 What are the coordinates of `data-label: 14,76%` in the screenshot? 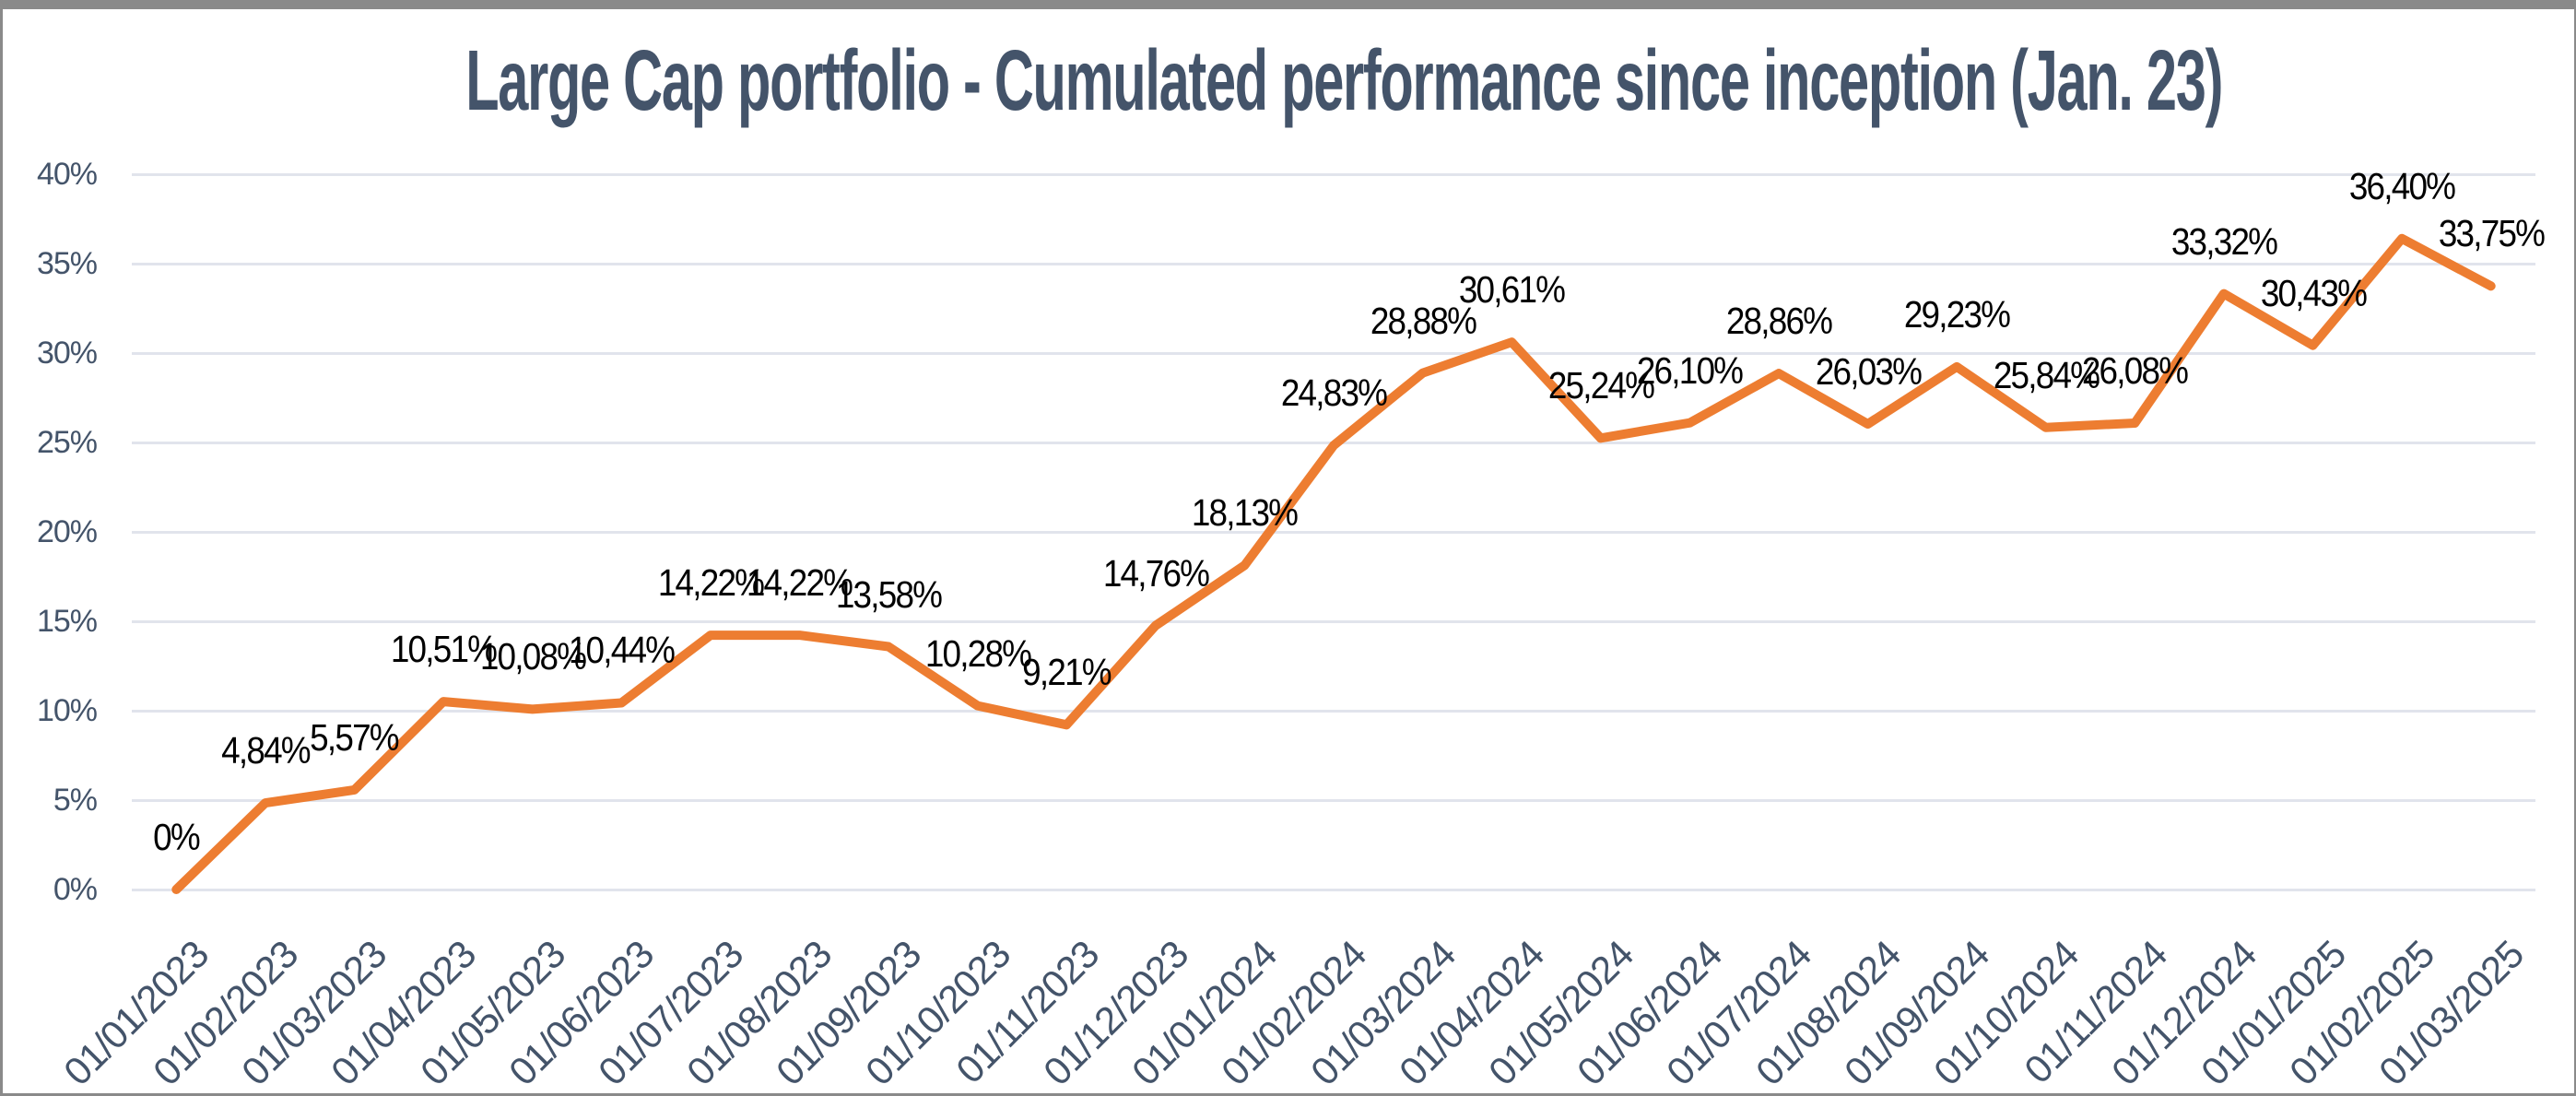 It's located at (1156, 573).